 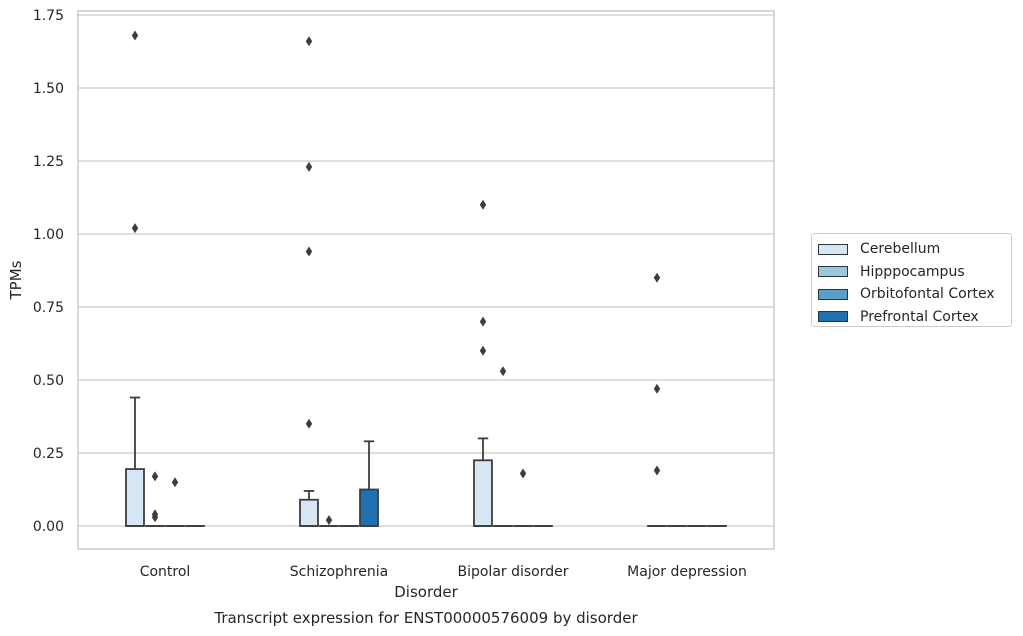 I want to click on legend-label: Cerebellum, so click(x=900, y=249).